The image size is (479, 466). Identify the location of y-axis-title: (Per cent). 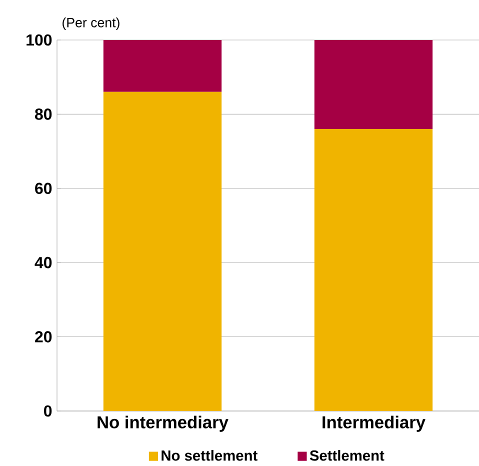
(91, 24).